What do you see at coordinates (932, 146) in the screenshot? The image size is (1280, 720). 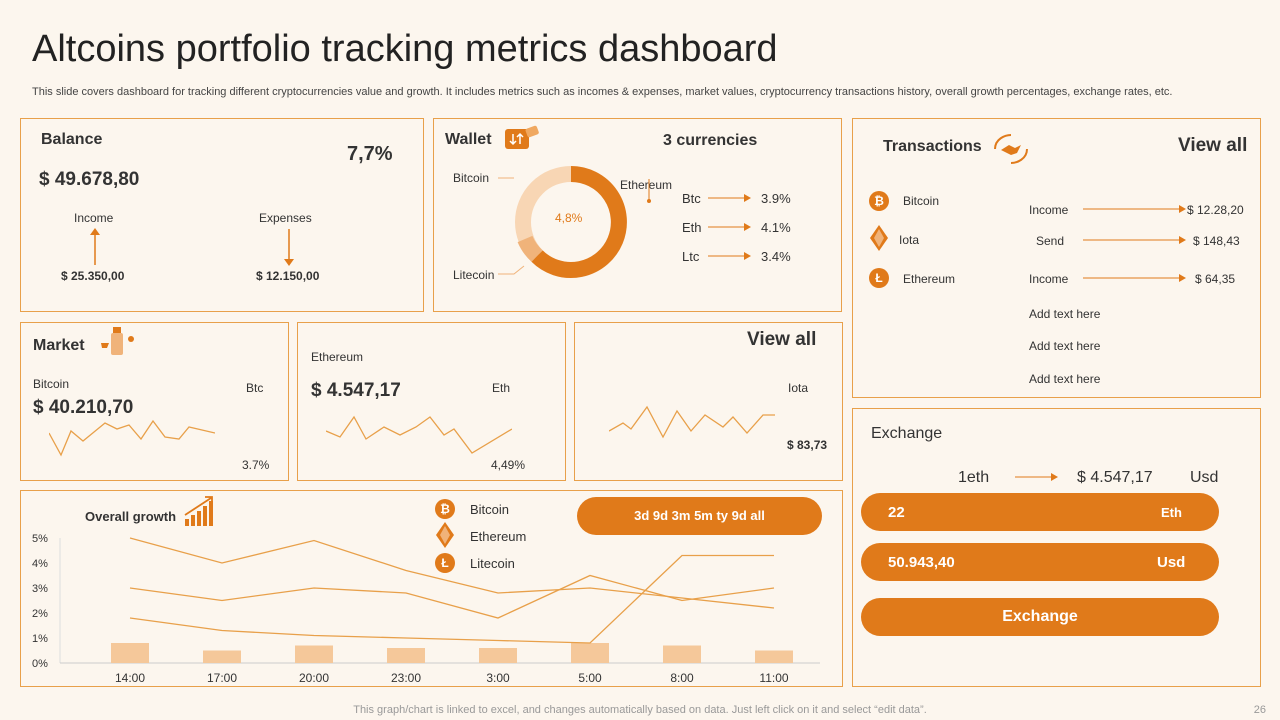 I see `transactions-title: Transactions` at bounding box center [932, 146].